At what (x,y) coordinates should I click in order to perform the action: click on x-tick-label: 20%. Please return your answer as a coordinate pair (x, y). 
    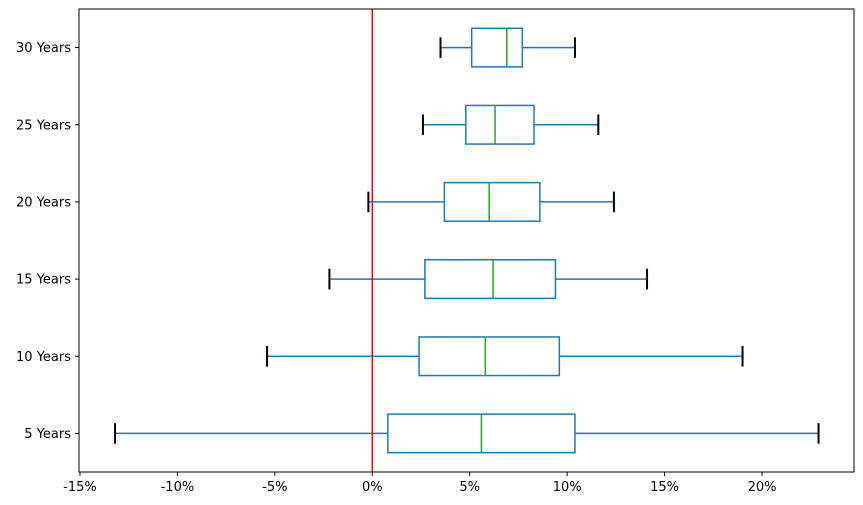
    Looking at the image, I should click on (762, 487).